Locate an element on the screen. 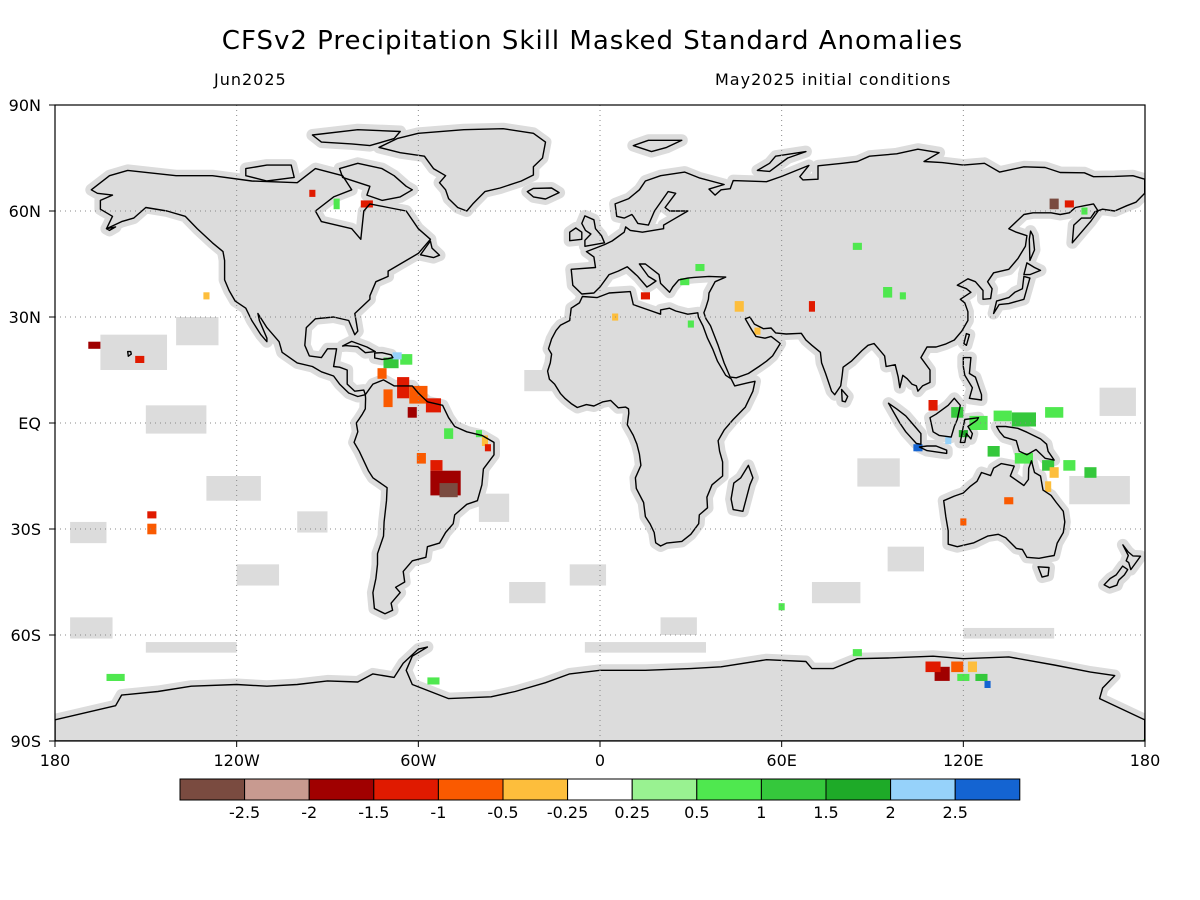  lon-tick-label: 180 is located at coordinates (55, 760).